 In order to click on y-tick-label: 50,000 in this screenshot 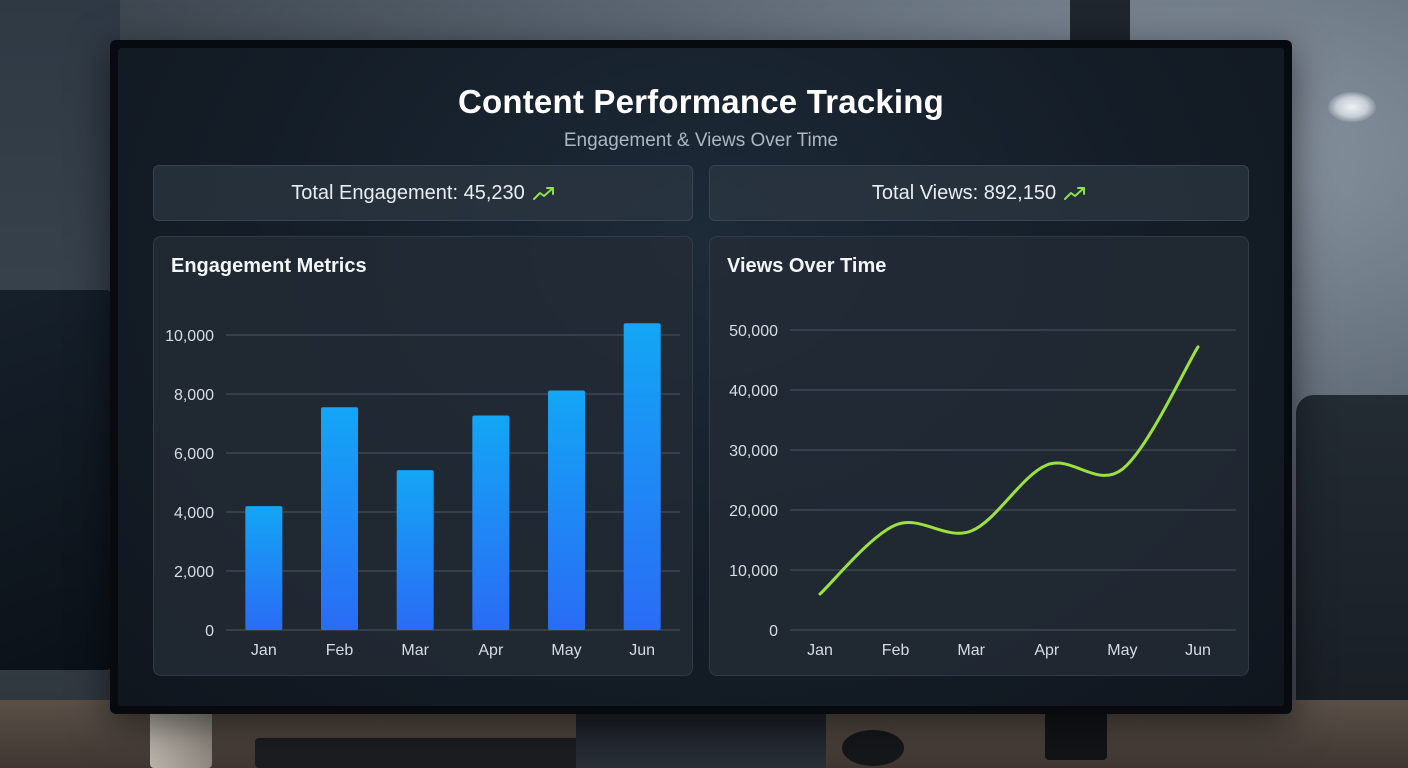, I will do `click(753, 331)`.